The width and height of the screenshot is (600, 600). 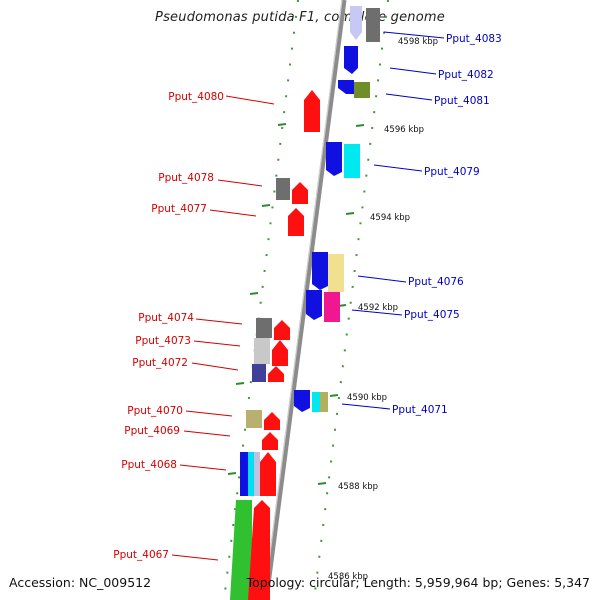 I want to click on gene-label: Pput_4075, so click(x=432, y=315).